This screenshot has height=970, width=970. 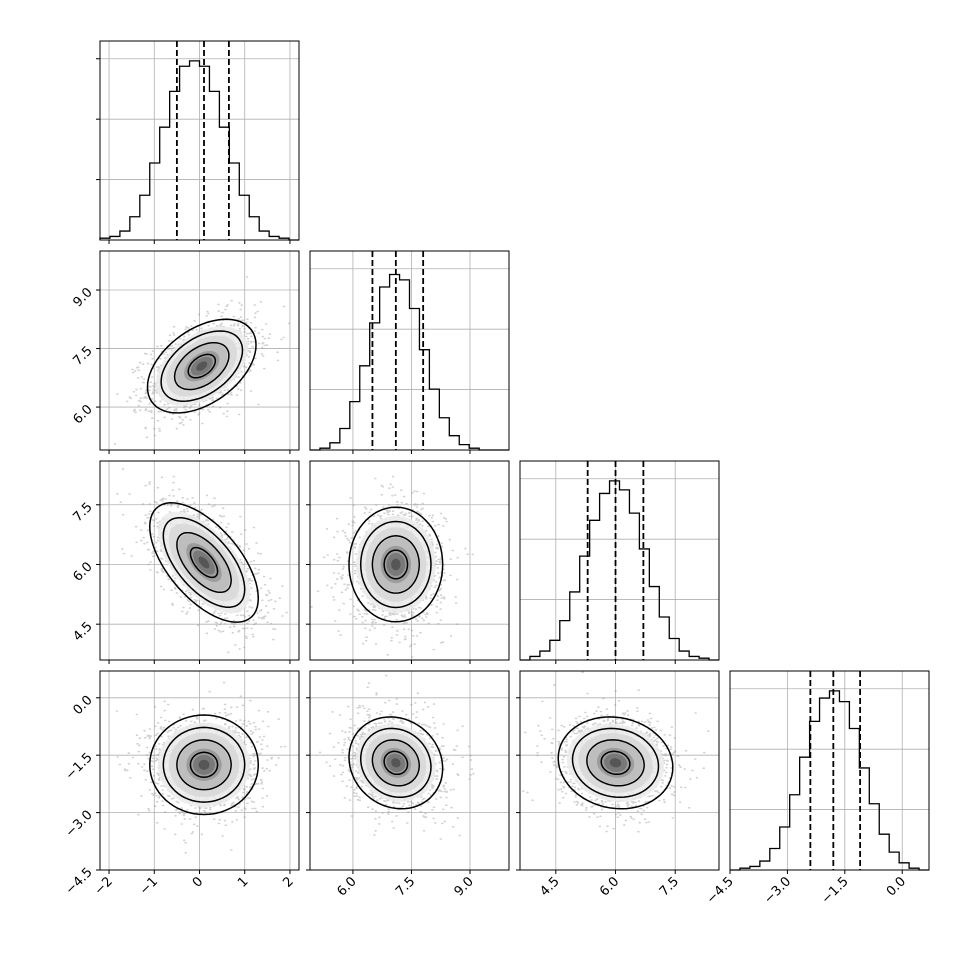 I want to click on x-tick-label: −1, so click(x=149, y=886).